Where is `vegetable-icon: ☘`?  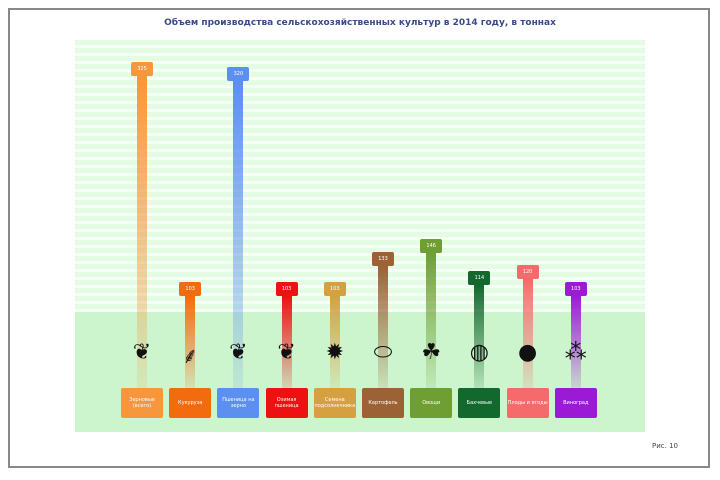
vegetable-icon: ☘ is located at coordinates (431, 352).